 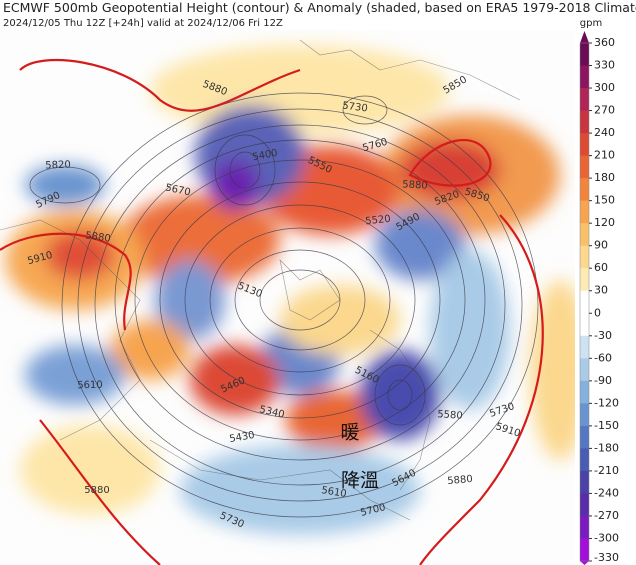 I want to click on annotation-warm: 暖, so click(x=349, y=433).